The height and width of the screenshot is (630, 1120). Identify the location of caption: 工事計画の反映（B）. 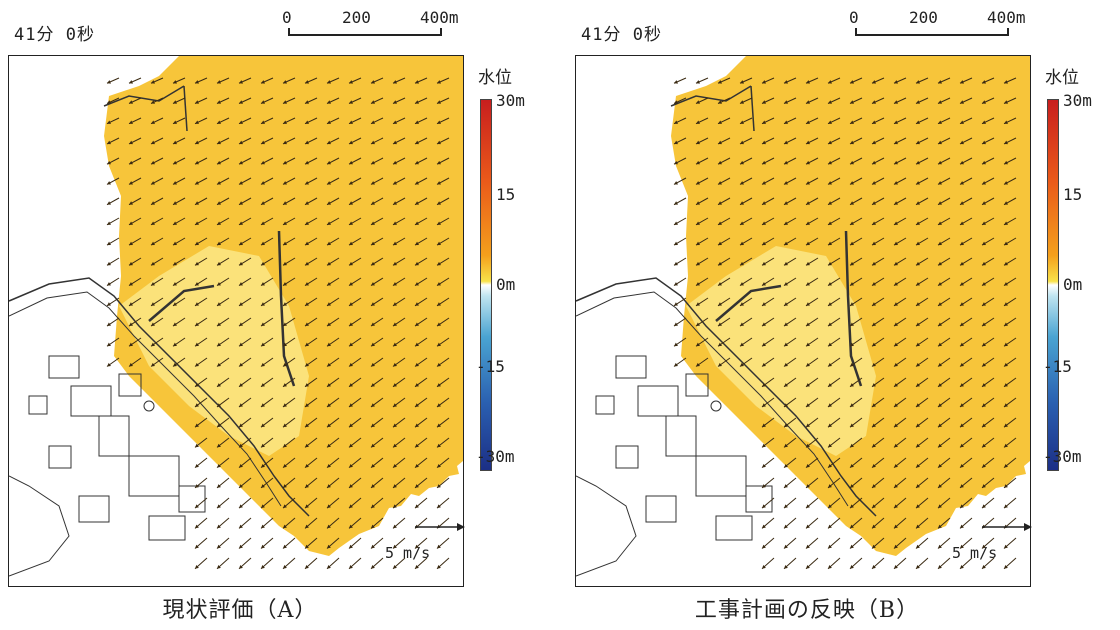
(807, 610).